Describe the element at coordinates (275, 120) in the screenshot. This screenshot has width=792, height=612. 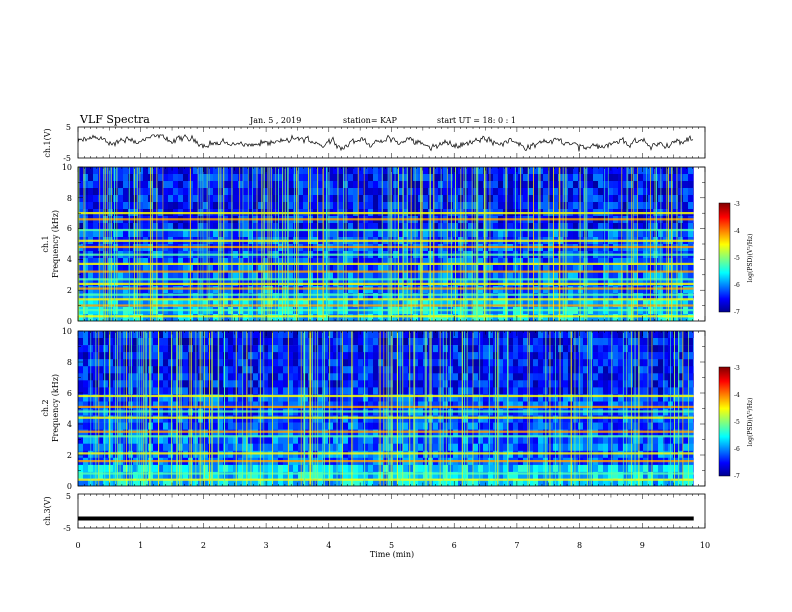
I see `date-label: Jan. 5 , 2019` at that location.